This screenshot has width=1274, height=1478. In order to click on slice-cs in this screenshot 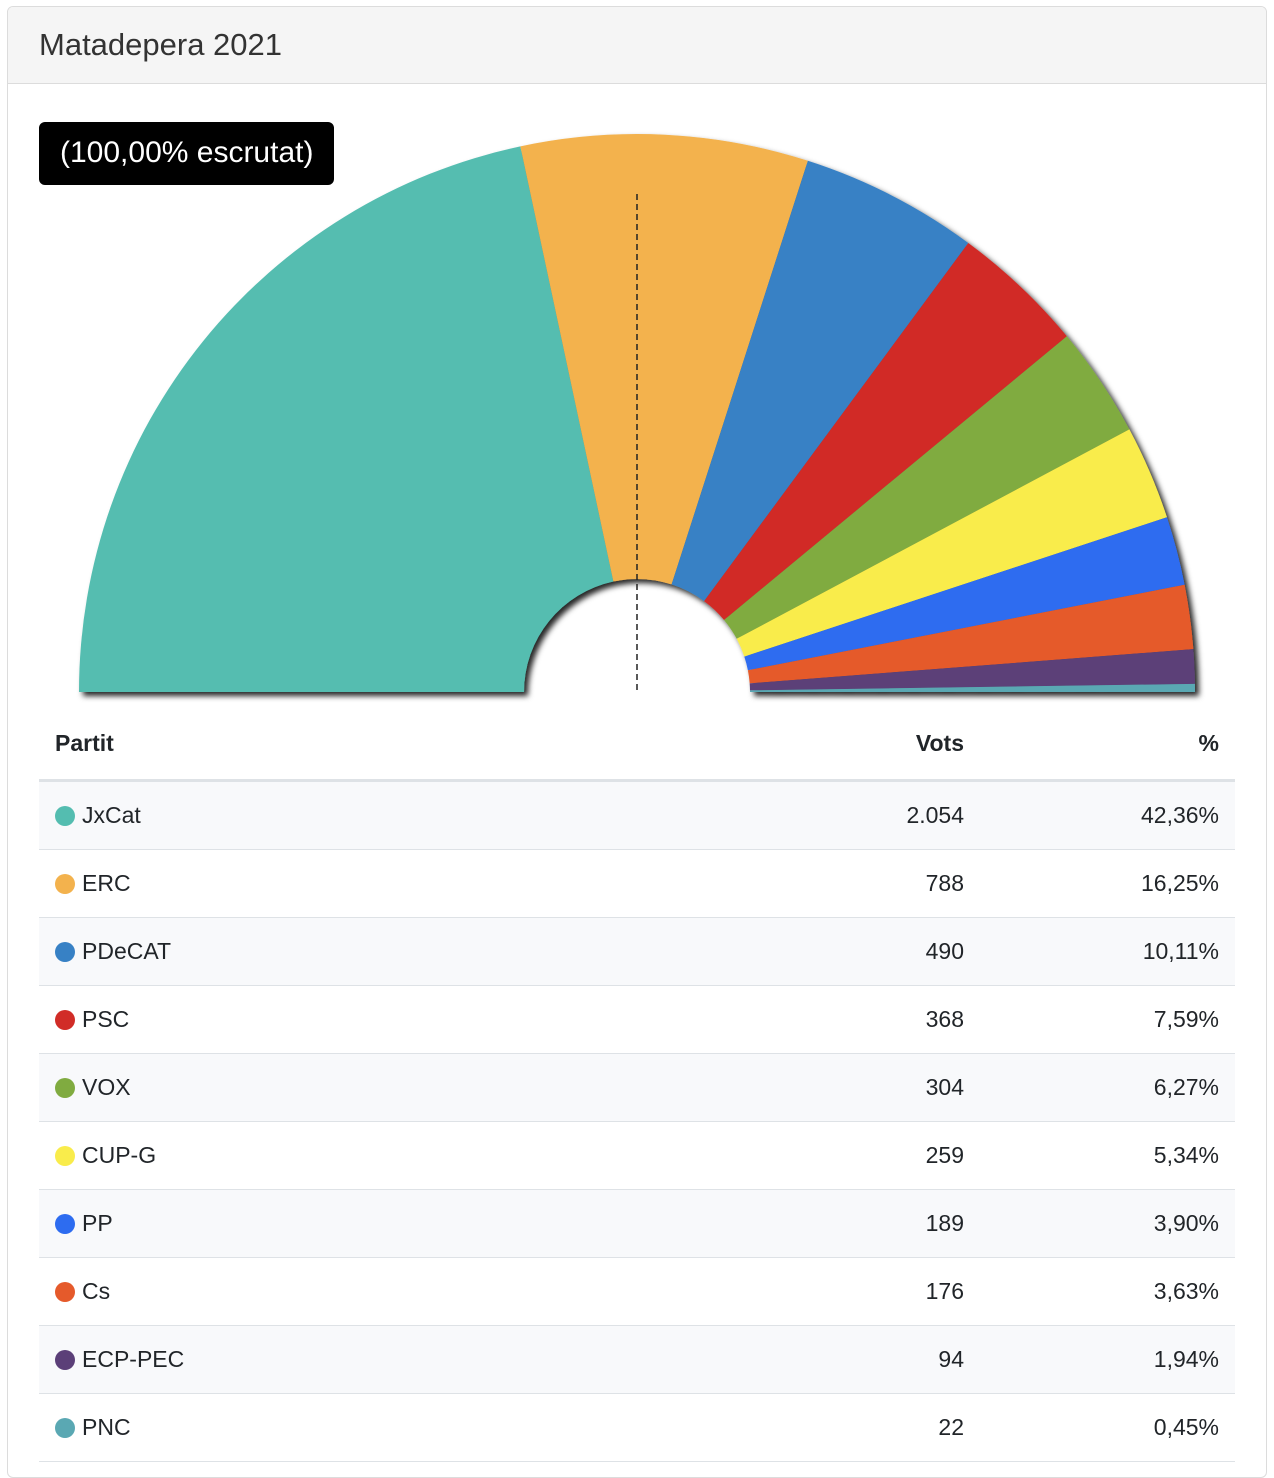, I will do `click(970, 634)`.